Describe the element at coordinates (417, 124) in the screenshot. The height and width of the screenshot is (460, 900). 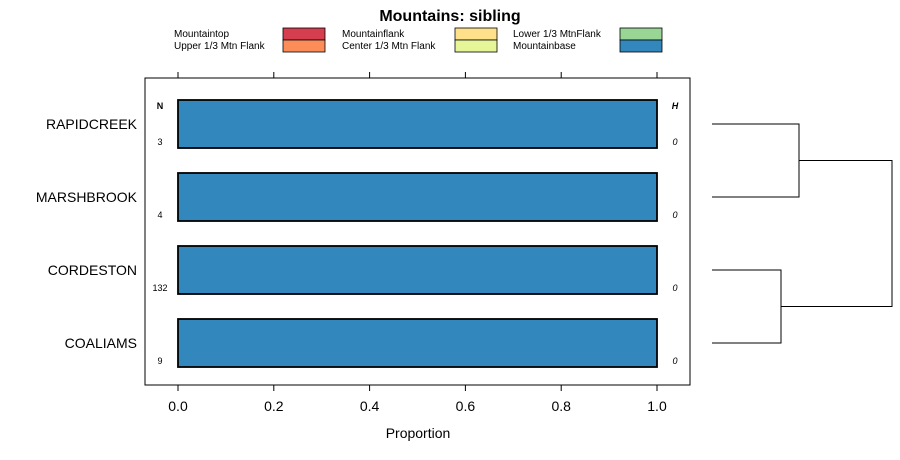
I see `bar-rapidcreek-mountainbase` at that location.